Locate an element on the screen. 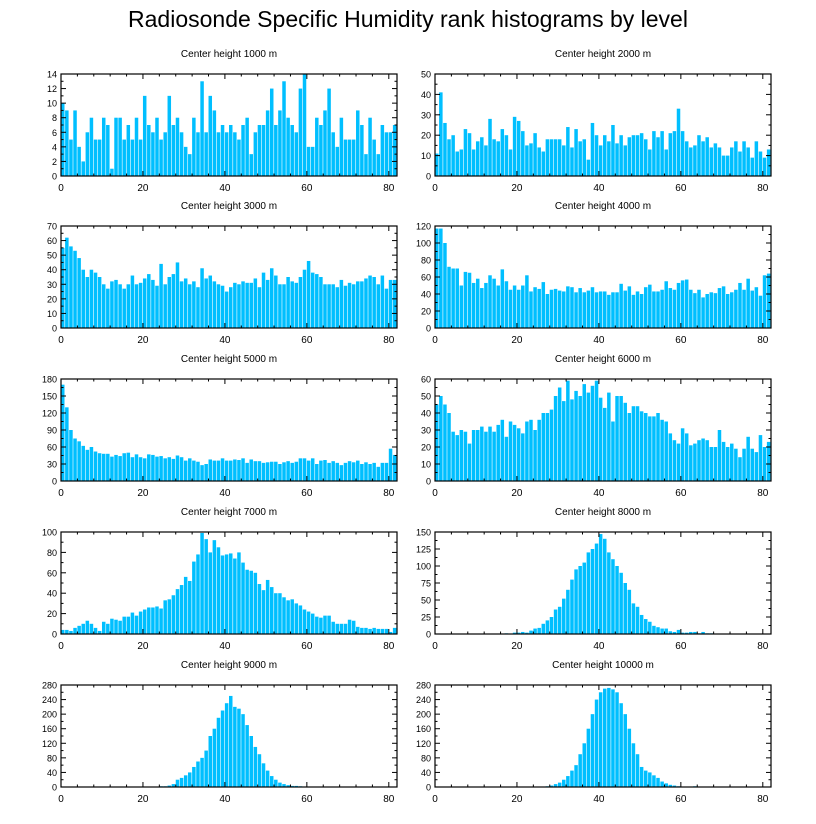 The height and width of the screenshot is (824, 816). y-tick-label: 50 is located at coordinates (52, 256).